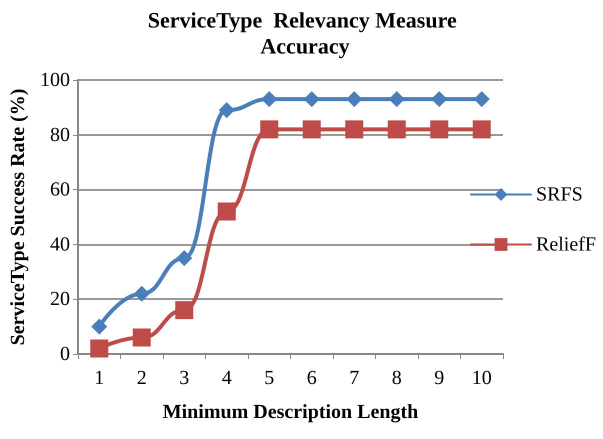 The width and height of the screenshot is (603, 439). I want to click on x-tick-label: 10, so click(482, 378).